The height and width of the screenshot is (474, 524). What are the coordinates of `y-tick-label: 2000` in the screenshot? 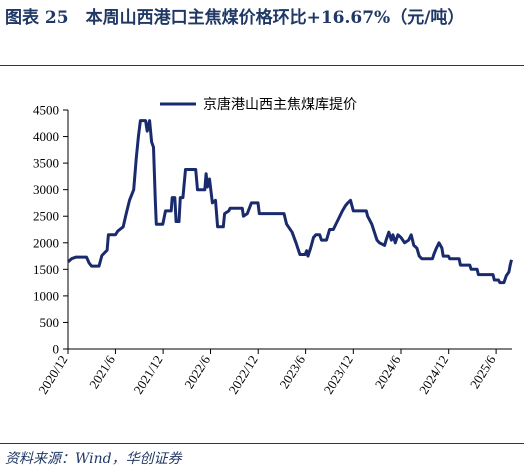 It's located at (46, 242).